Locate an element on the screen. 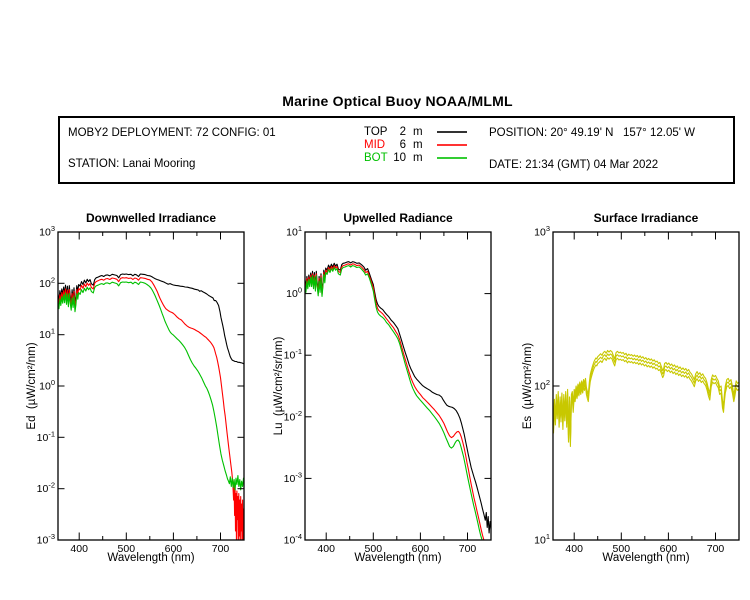  date-text: DATE: 21:34 (GMT) 04 Mar 2022 is located at coordinates (574, 165).